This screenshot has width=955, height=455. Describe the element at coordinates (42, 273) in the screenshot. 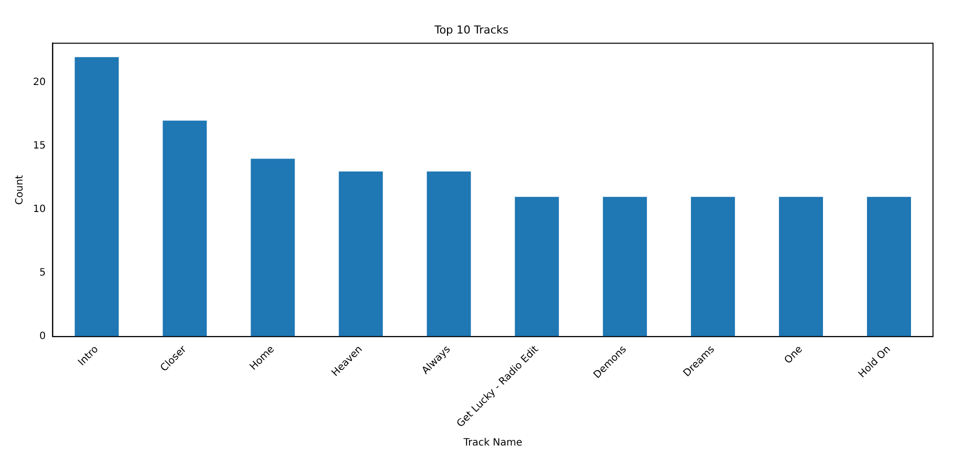

I see `y-tick-label: 5` at that location.